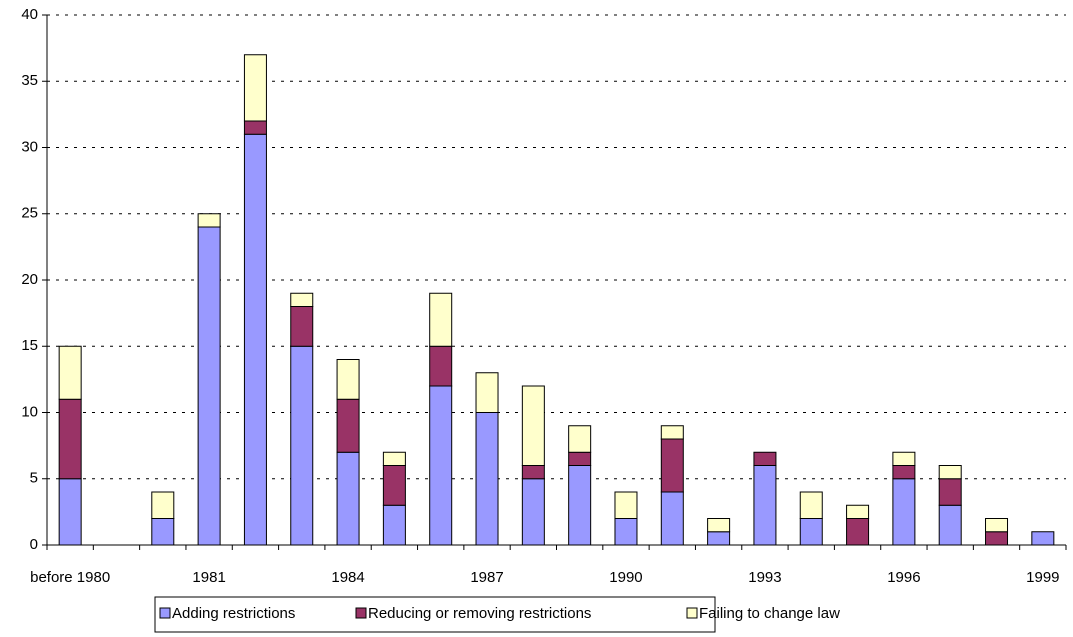 This screenshot has height=637, width=1073. Describe the element at coordinates (29, 146) in the screenshot. I see `y-tick-label: 30` at that location.